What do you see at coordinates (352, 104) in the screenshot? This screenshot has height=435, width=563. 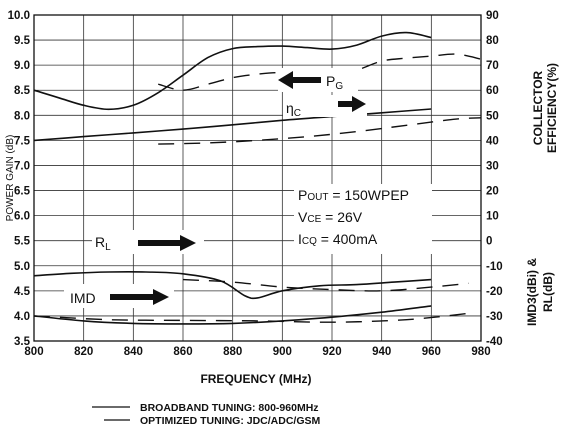 I see `eta-arrow` at bounding box center [352, 104].